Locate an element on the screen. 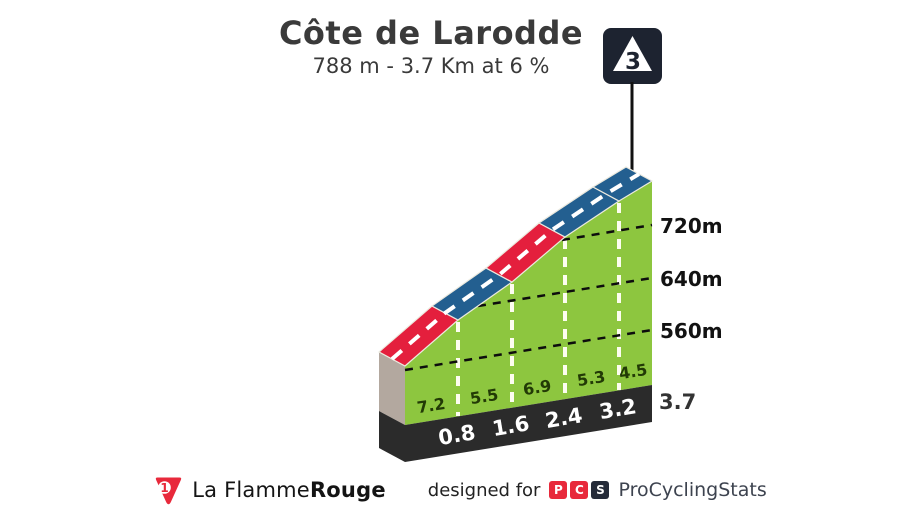 The width and height of the screenshot is (920, 518). laflammerouge-brand: 1 La FlammeRouge is located at coordinates (269, 490).